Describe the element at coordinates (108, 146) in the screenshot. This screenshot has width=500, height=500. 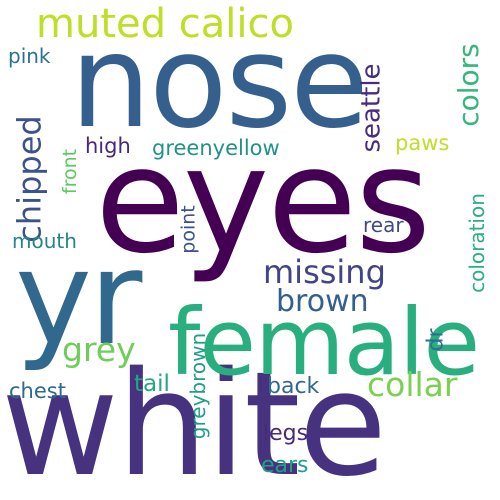
I see `word-high: high` at that location.